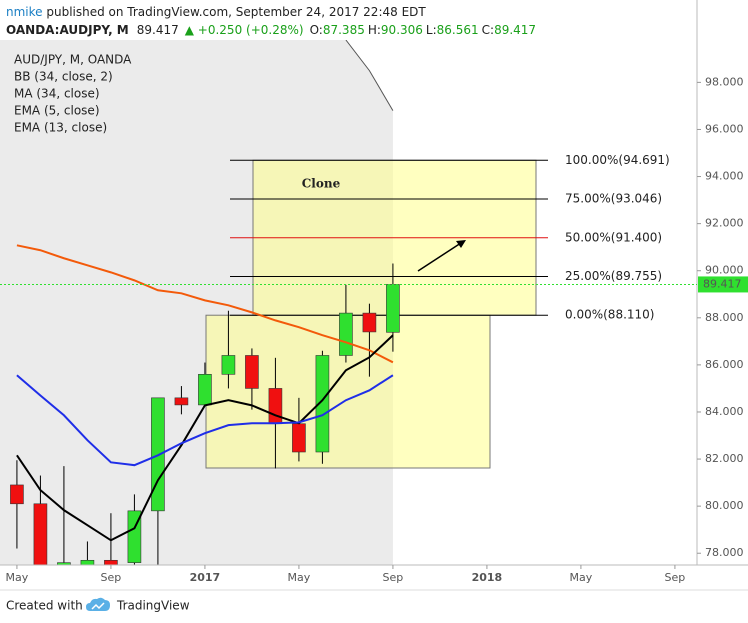 The width and height of the screenshot is (748, 623). I want to click on o-value: 87.385, so click(344, 30).